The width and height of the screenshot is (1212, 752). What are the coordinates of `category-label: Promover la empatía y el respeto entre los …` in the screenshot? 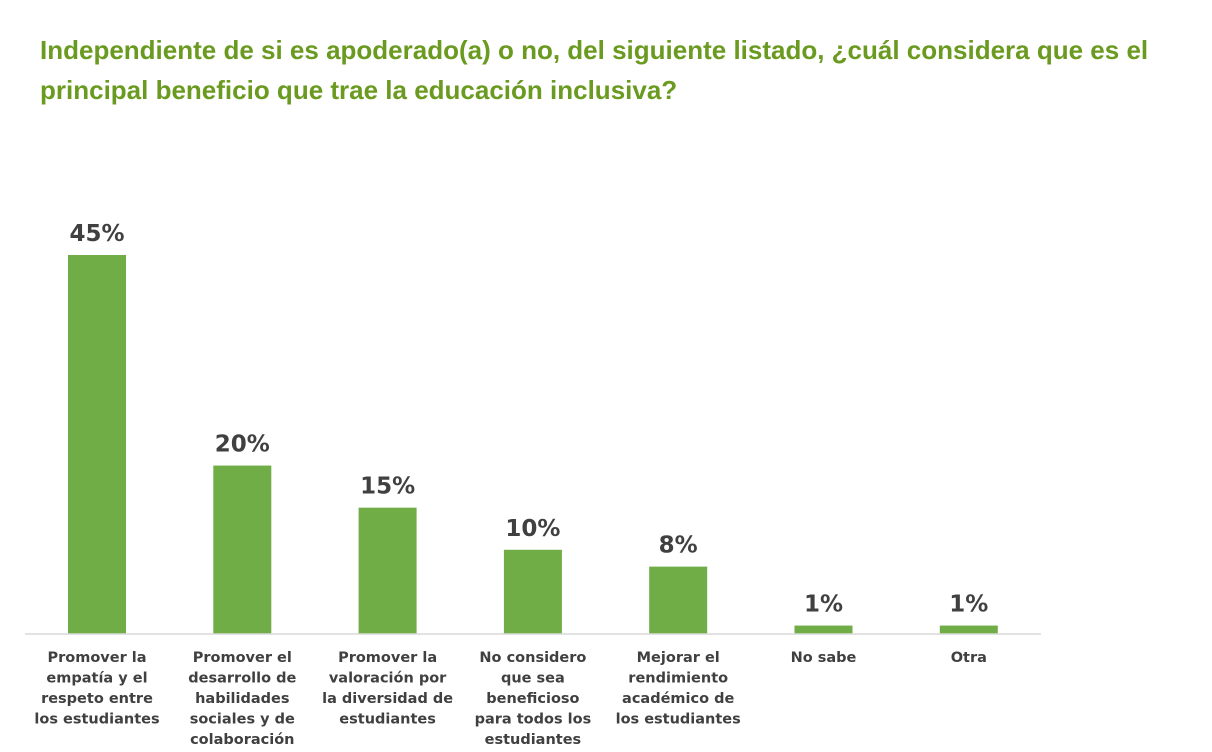 It's located at (96, 689).